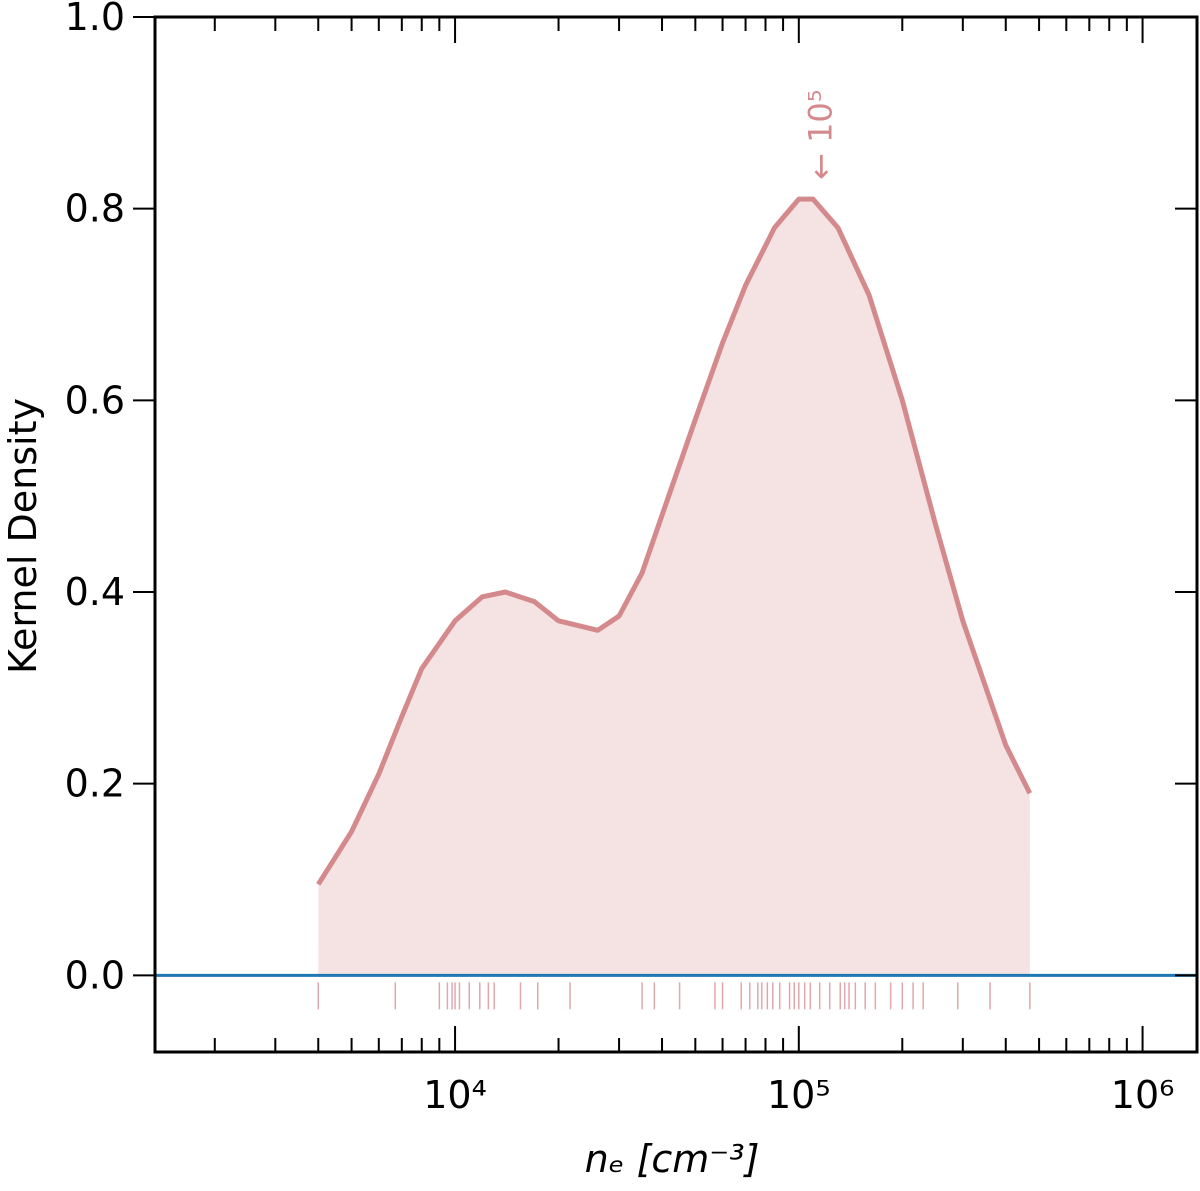  What do you see at coordinates (95, 209) in the screenshot?
I see `y-tick-label: 0.8` at bounding box center [95, 209].